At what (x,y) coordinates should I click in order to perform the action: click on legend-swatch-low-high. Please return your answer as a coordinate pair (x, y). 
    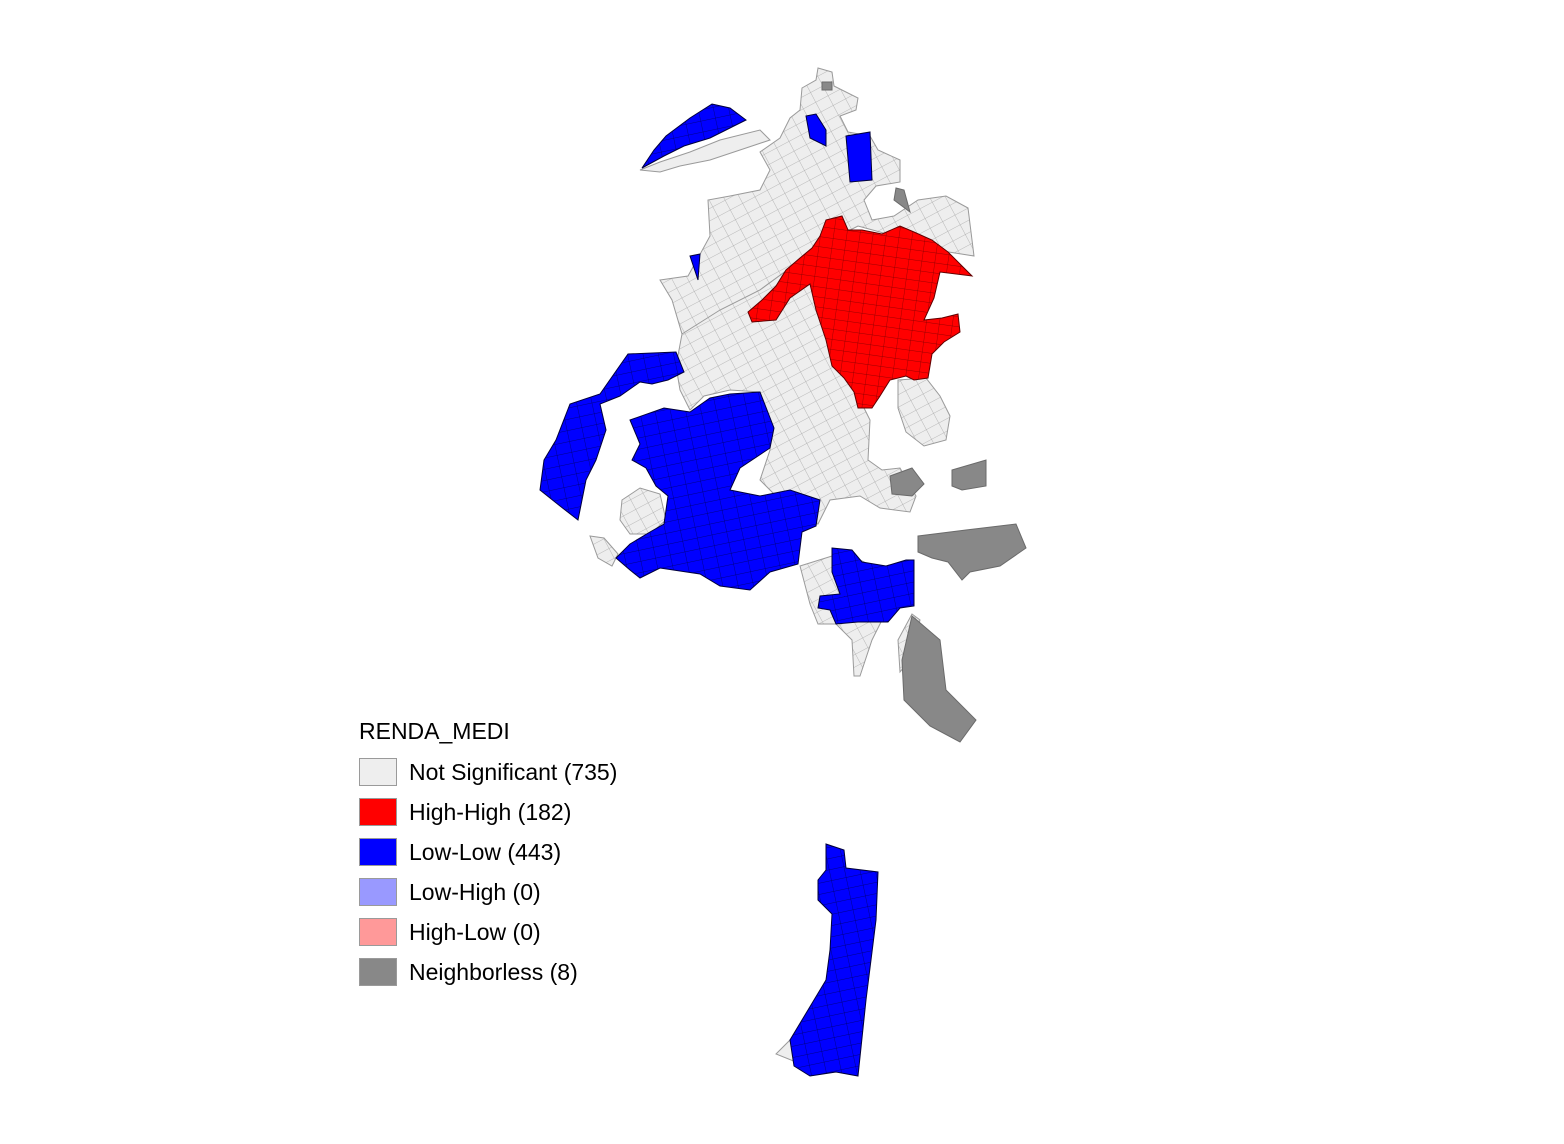
    Looking at the image, I should click on (378, 892).